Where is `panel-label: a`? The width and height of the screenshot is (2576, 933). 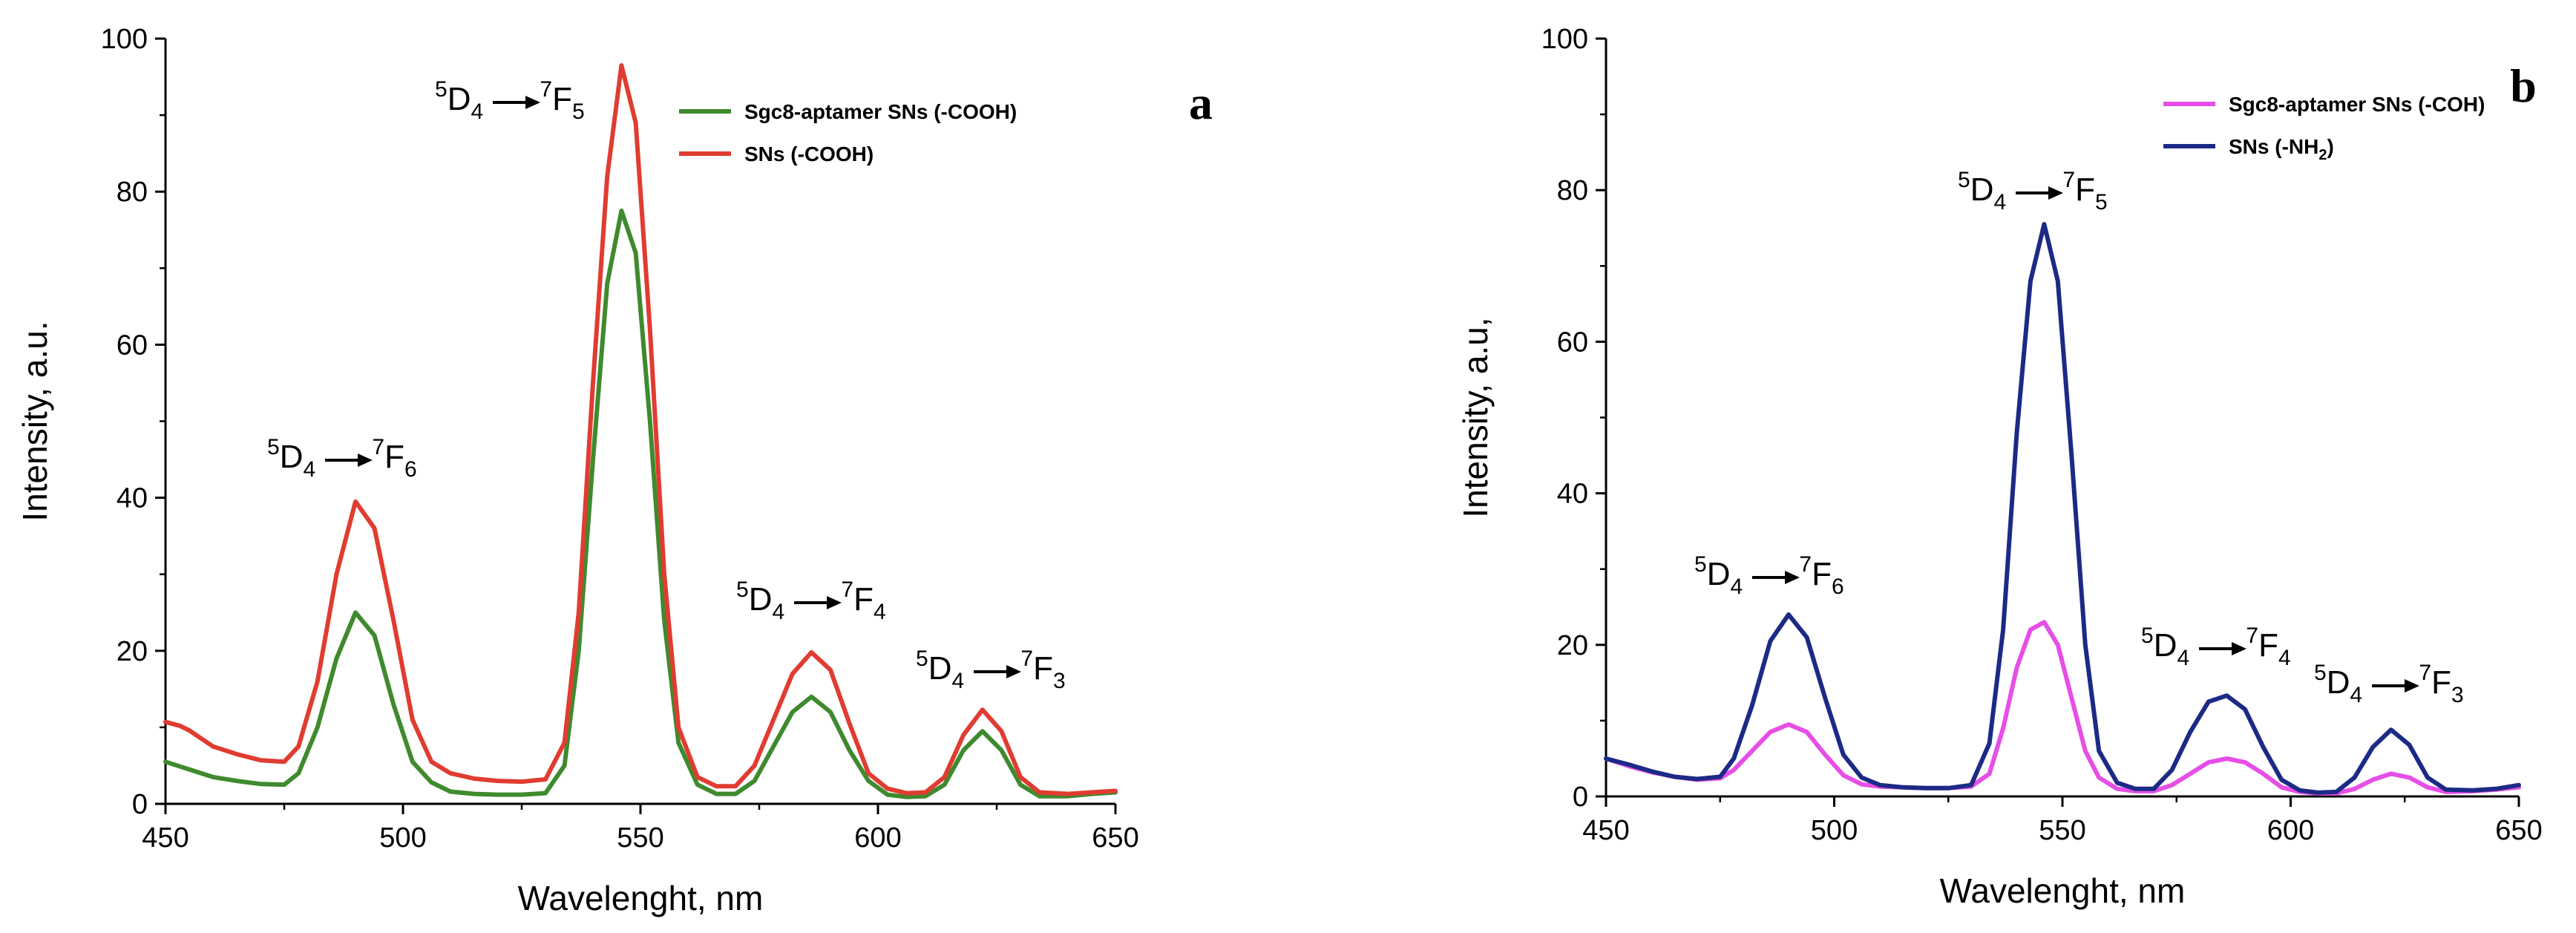 panel-label: a is located at coordinates (1201, 102).